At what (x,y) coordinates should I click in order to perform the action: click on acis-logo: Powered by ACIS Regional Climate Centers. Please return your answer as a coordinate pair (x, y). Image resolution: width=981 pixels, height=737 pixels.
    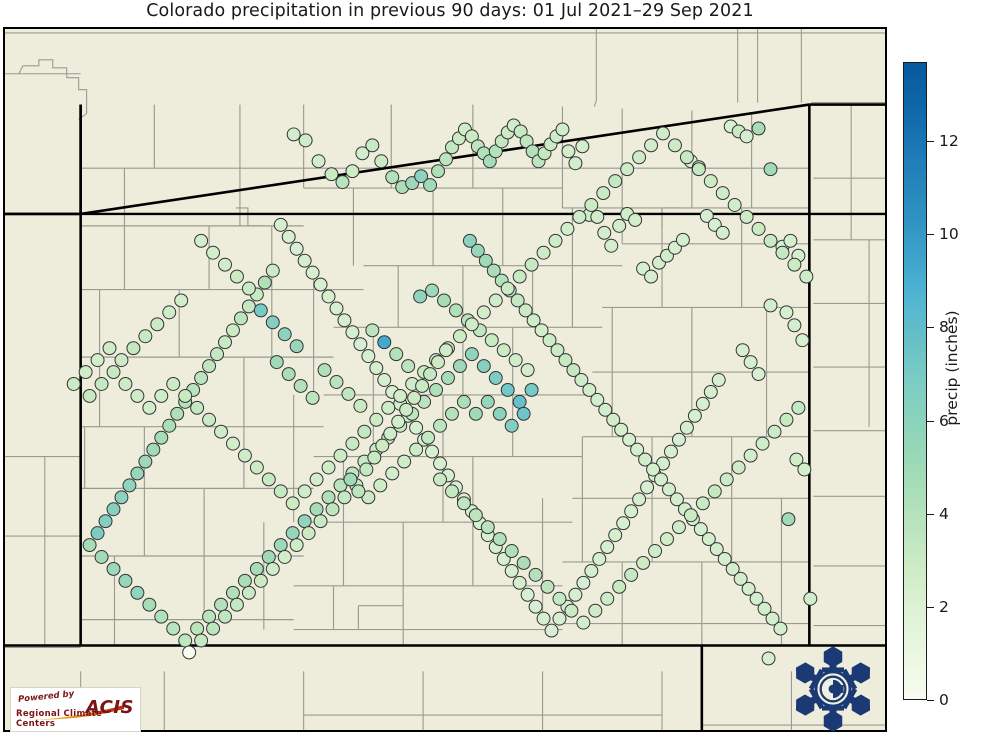
    Looking at the image, I should click on (75, 709).